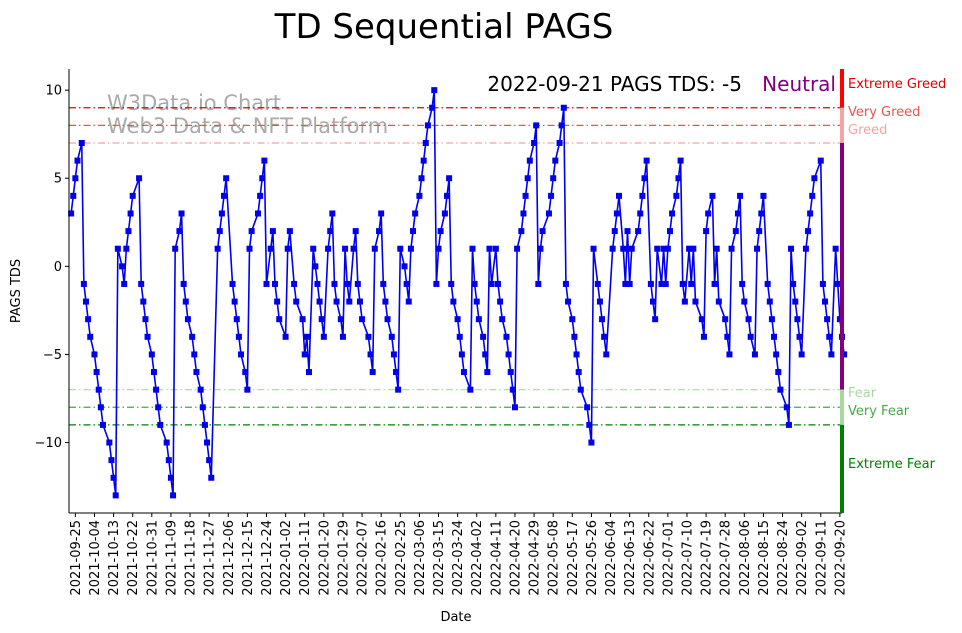 The height and width of the screenshot is (633, 962). I want to click on x-tick-label: 2022-03-15, so click(439, 558).